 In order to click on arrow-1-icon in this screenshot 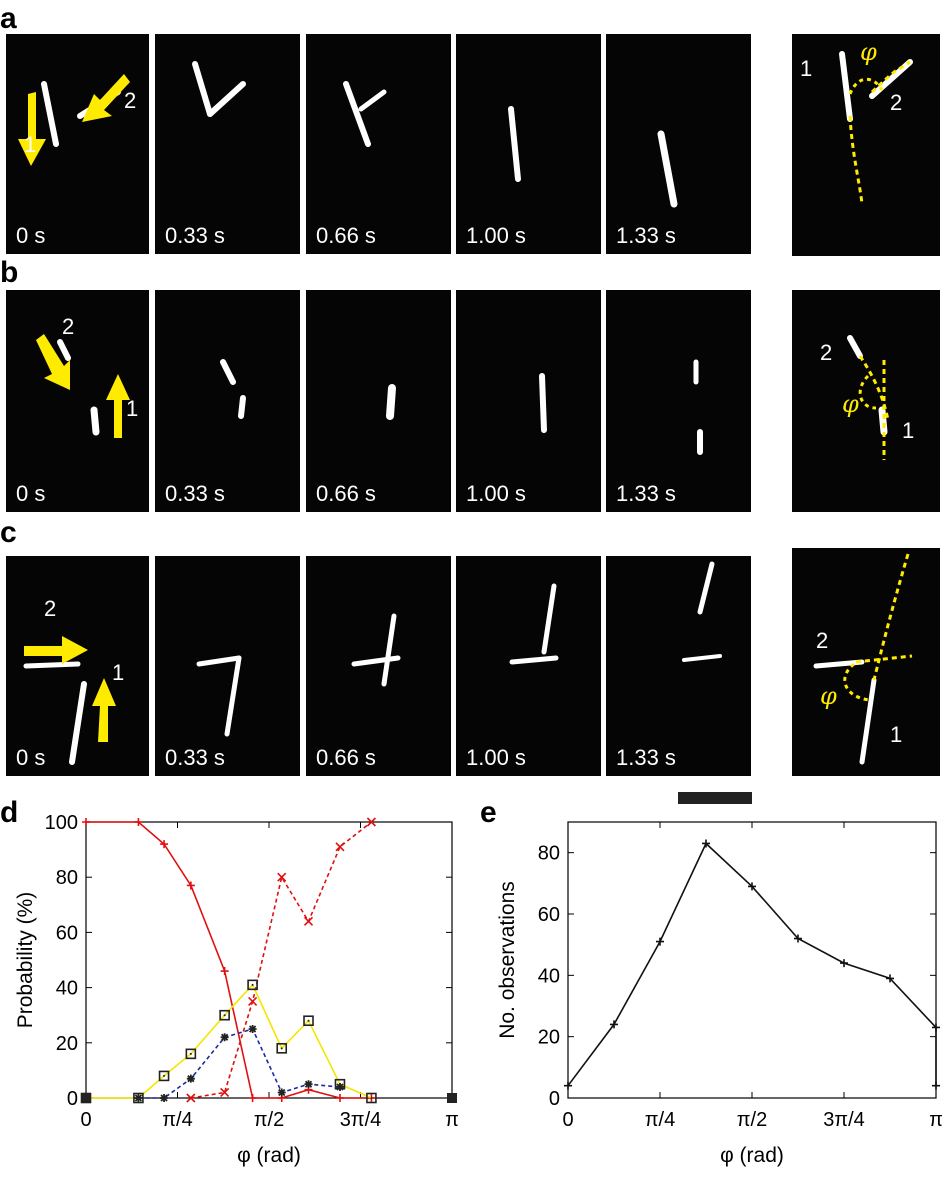, I will do `click(32, 129)`.